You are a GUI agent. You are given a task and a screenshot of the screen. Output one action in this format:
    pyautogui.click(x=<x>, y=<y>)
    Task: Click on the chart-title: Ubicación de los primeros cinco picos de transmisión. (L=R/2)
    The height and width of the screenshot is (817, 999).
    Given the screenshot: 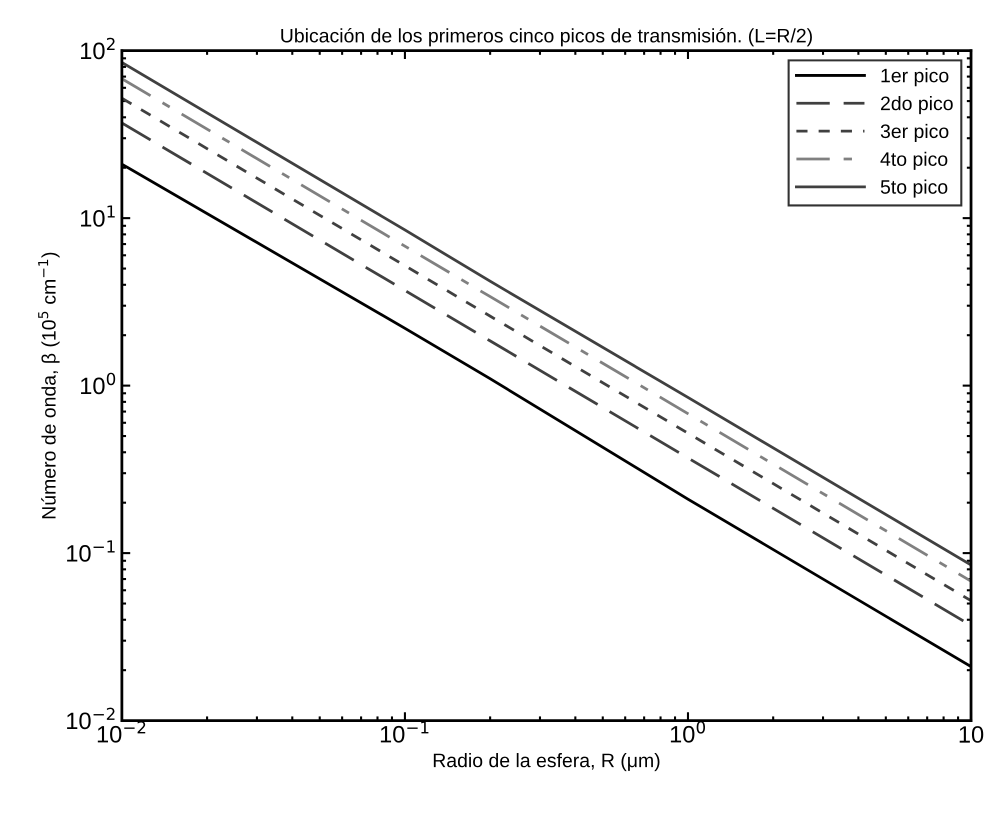 What is the action you would take?
    pyautogui.click(x=546, y=37)
    